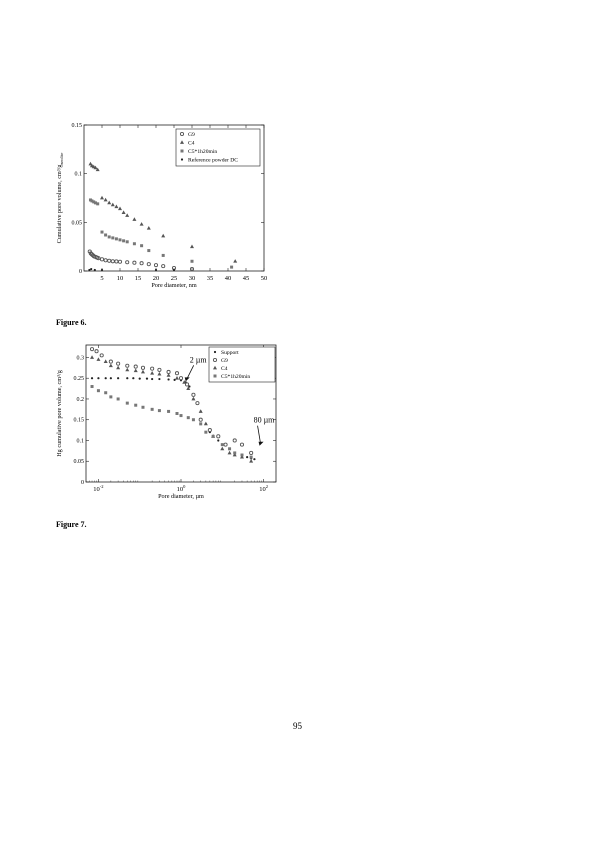 The width and height of the screenshot is (595, 842). I want to click on y-tick-label: 0.05, so click(79, 462).